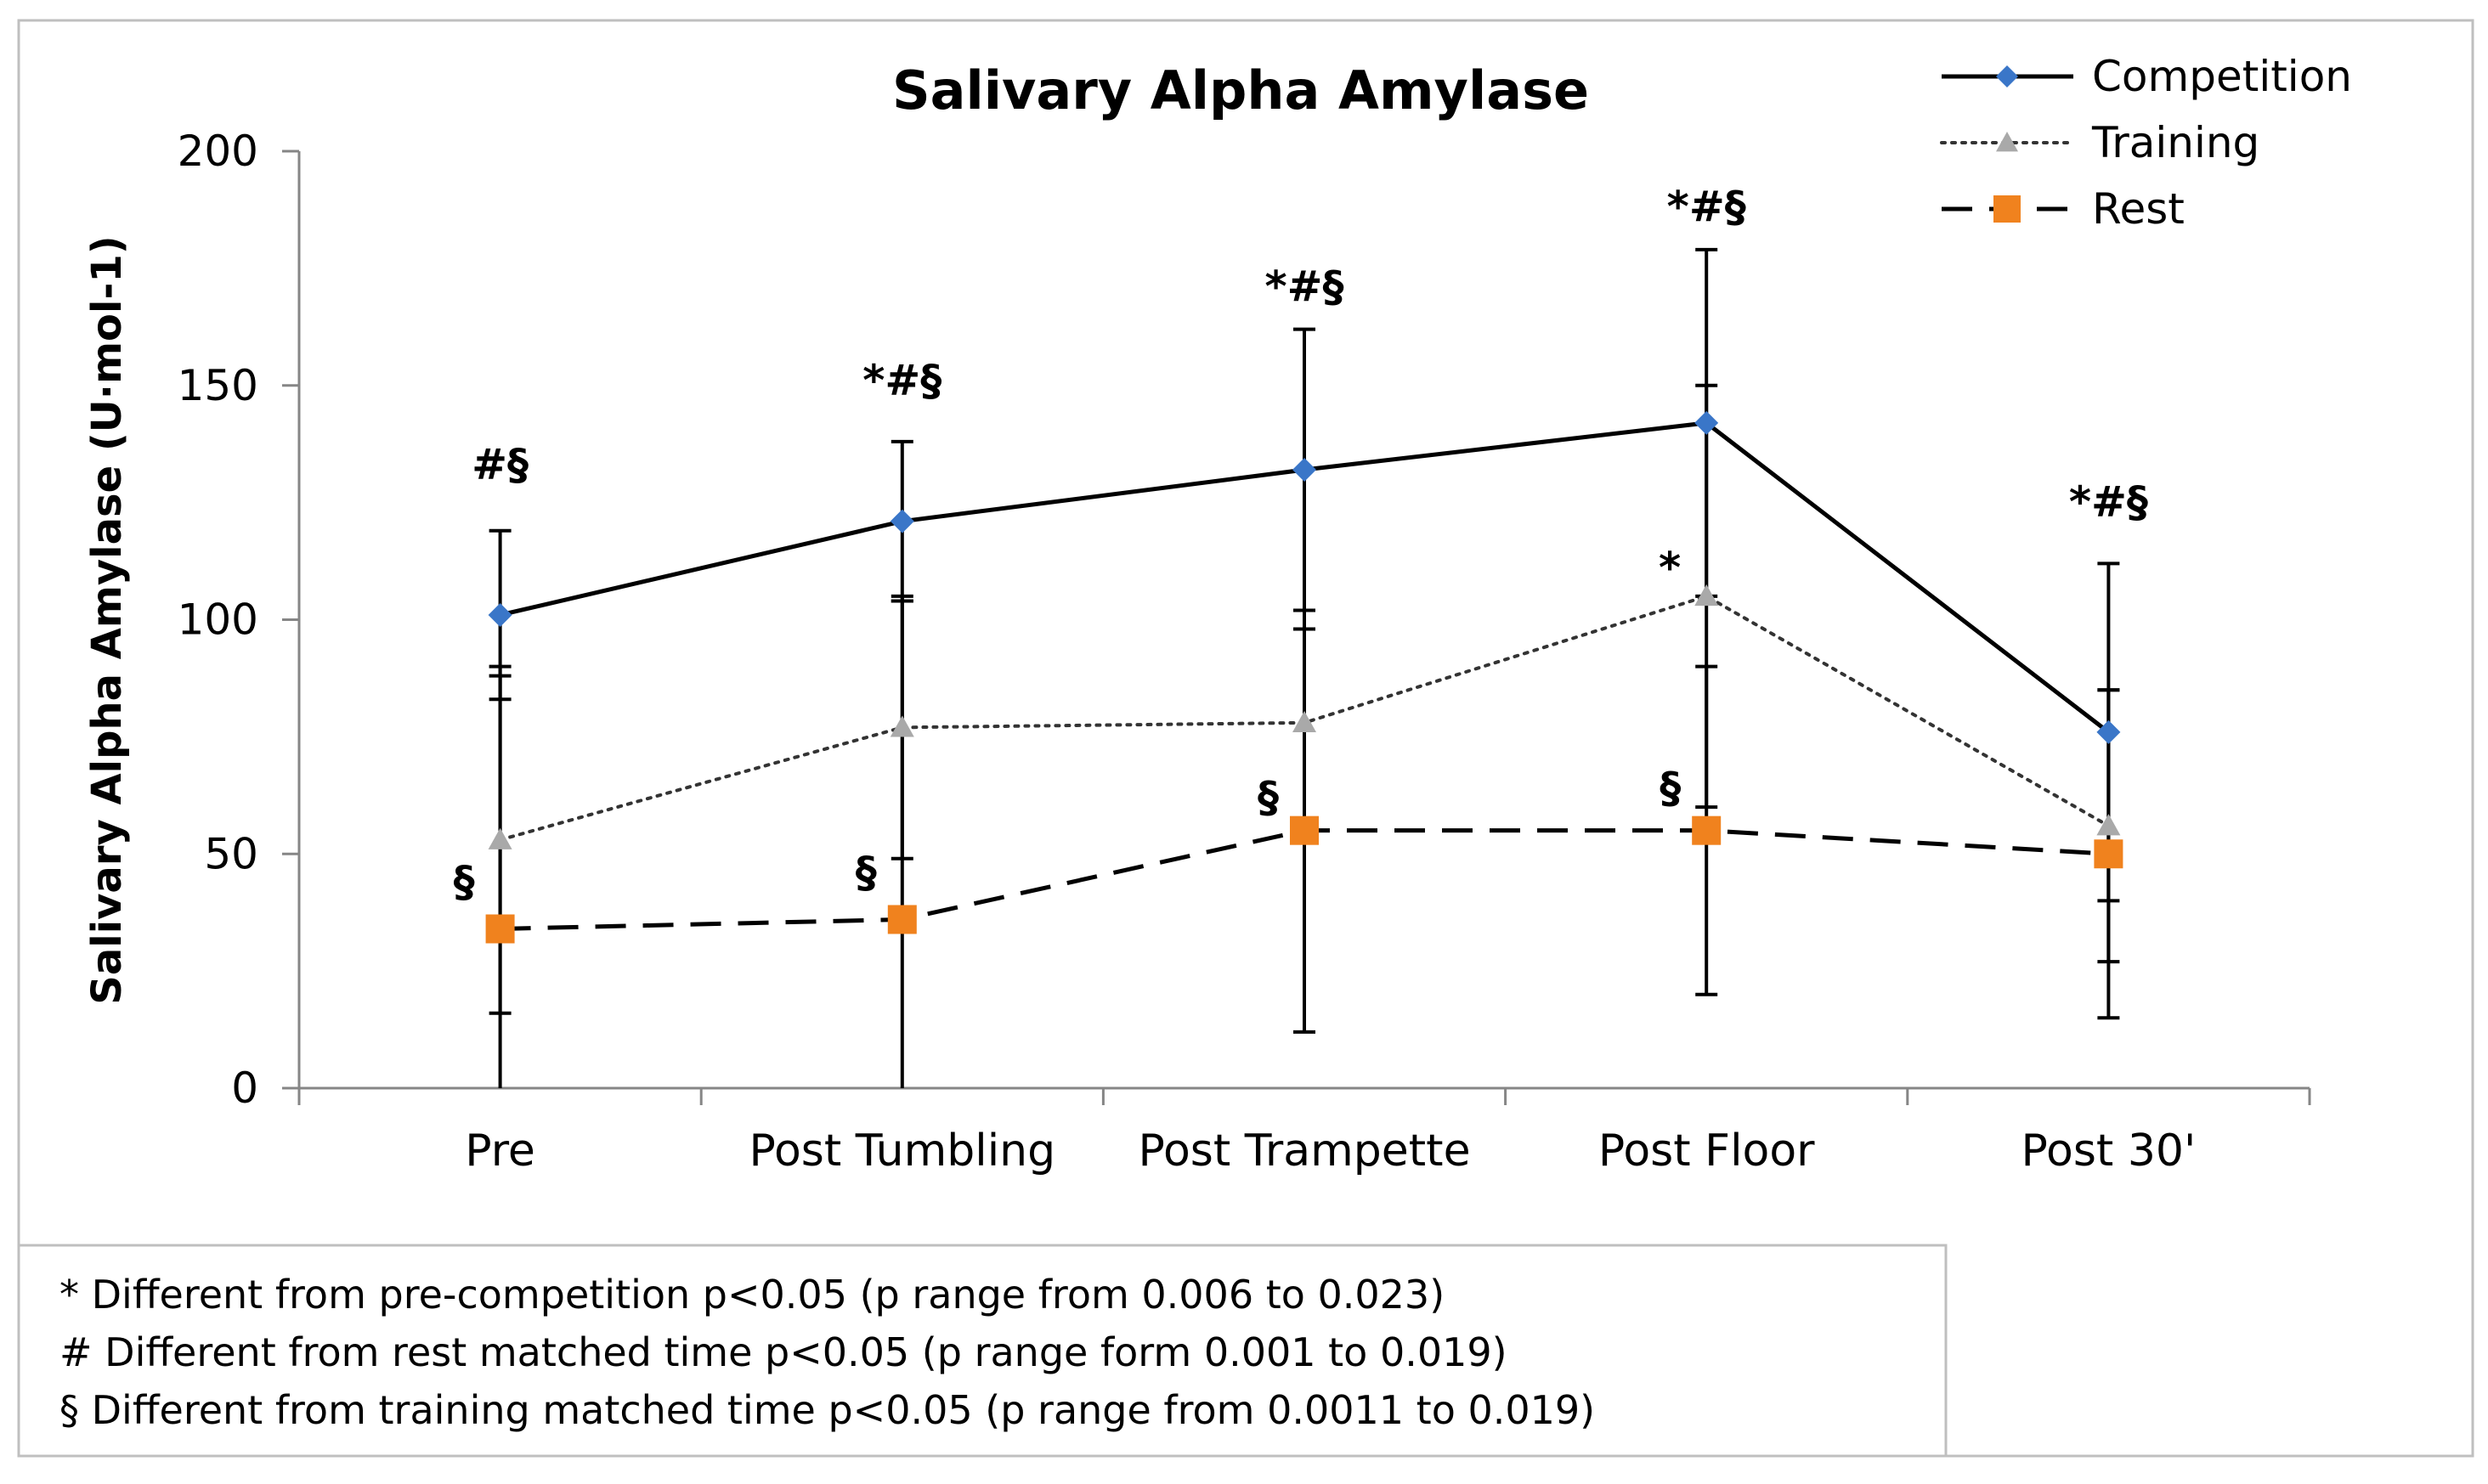 This screenshot has width=2488, height=1484. What do you see at coordinates (218, 151) in the screenshot?
I see `y-tick-label: 200` at bounding box center [218, 151].